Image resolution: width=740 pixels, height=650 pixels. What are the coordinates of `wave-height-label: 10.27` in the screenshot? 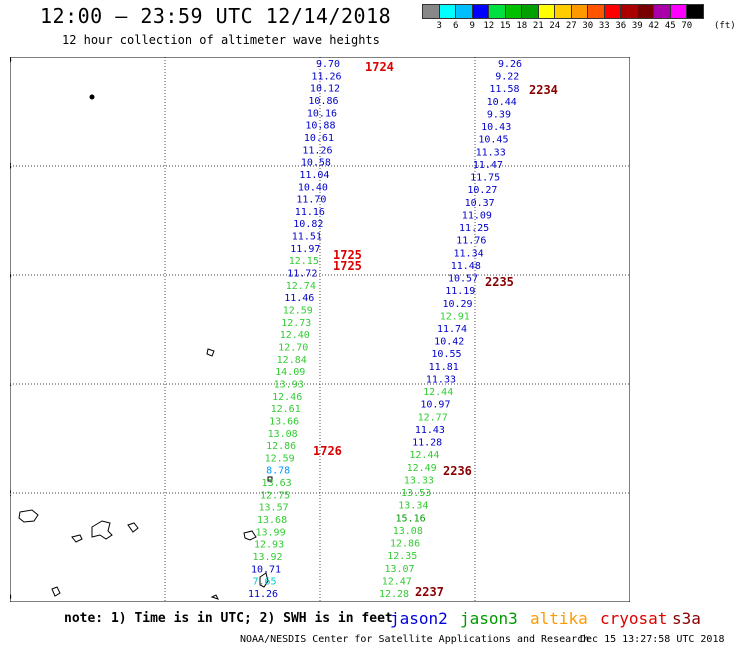 It's located at (482, 190).